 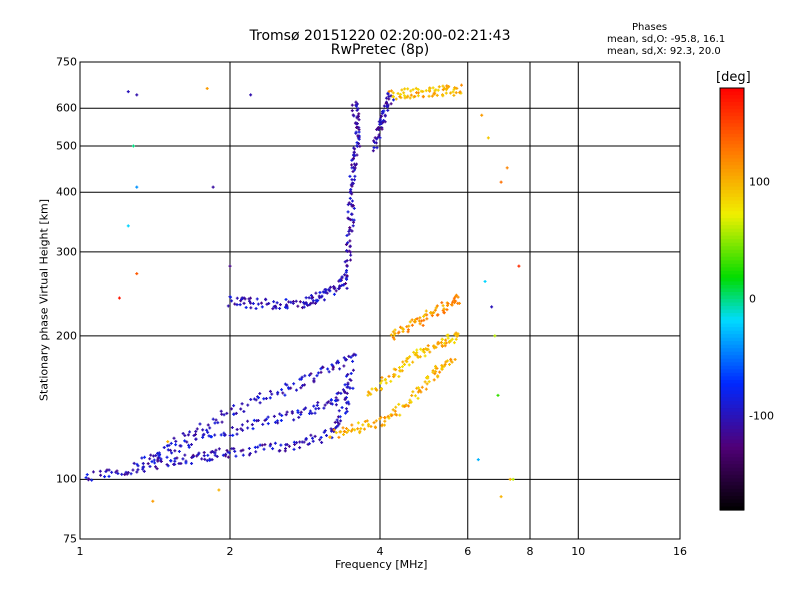 I want to click on phases-x-line: mean, sd,X: 92.3, 20.0, so click(x=664, y=51).